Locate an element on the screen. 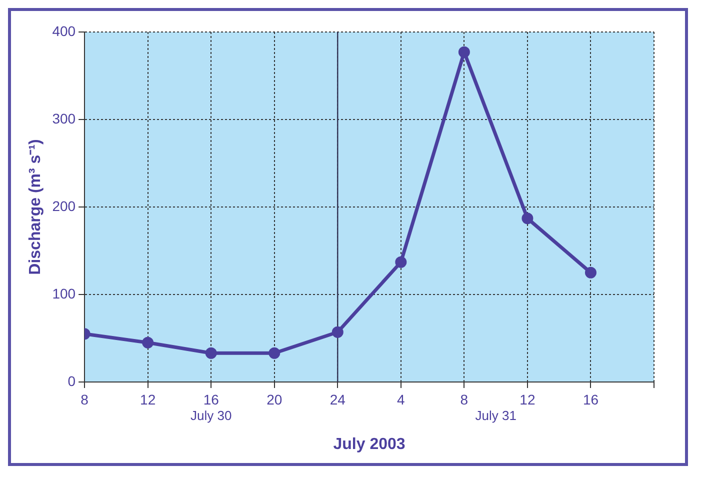 Image resolution: width=705 pixels, height=483 pixels. y-tick-label: 100 is located at coordinates (64, 293).